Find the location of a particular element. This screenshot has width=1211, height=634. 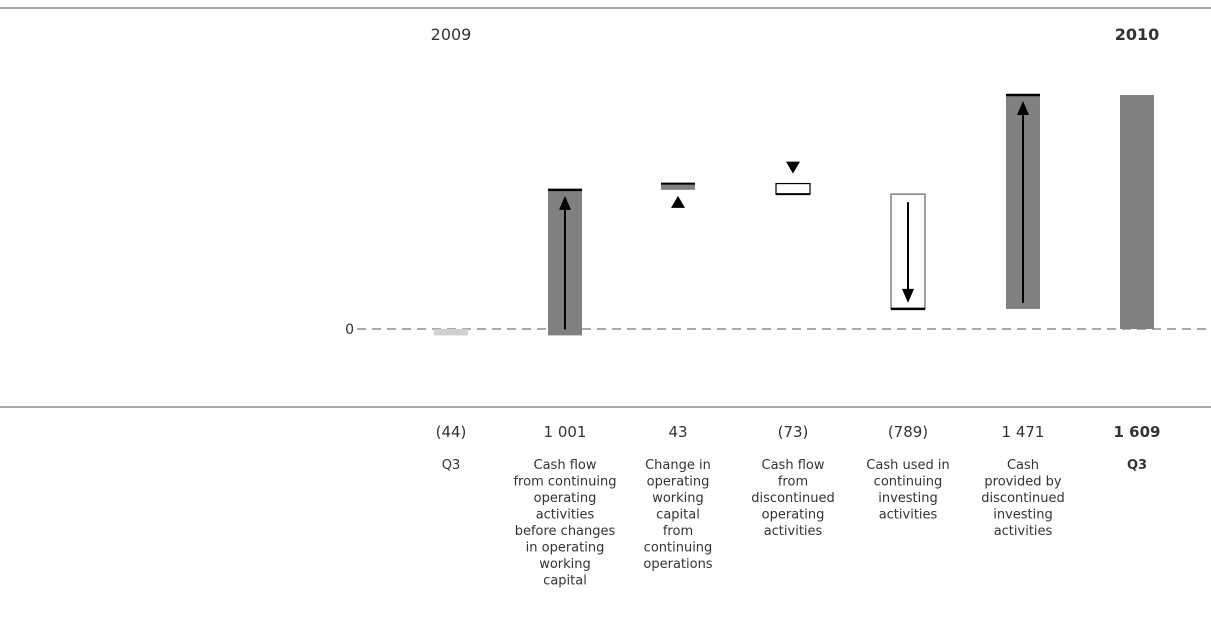

value-label: 1 609 is located at coordinates (1137, 432).